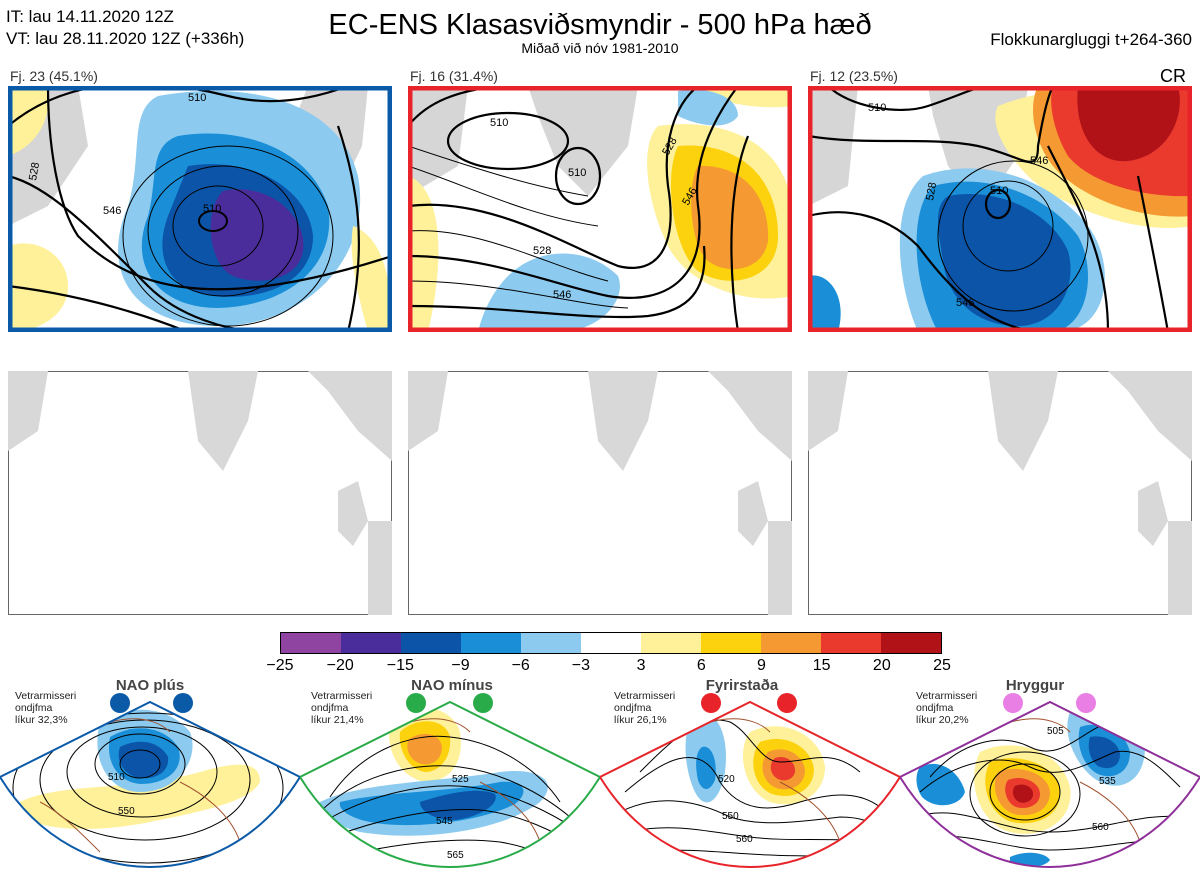 The height and width of the screenshot is (871, 1200). What do you see at coordinates (280, 665) in the screenshot?
I see `colorbar-tick: −25` at bounding box center [280, 665].